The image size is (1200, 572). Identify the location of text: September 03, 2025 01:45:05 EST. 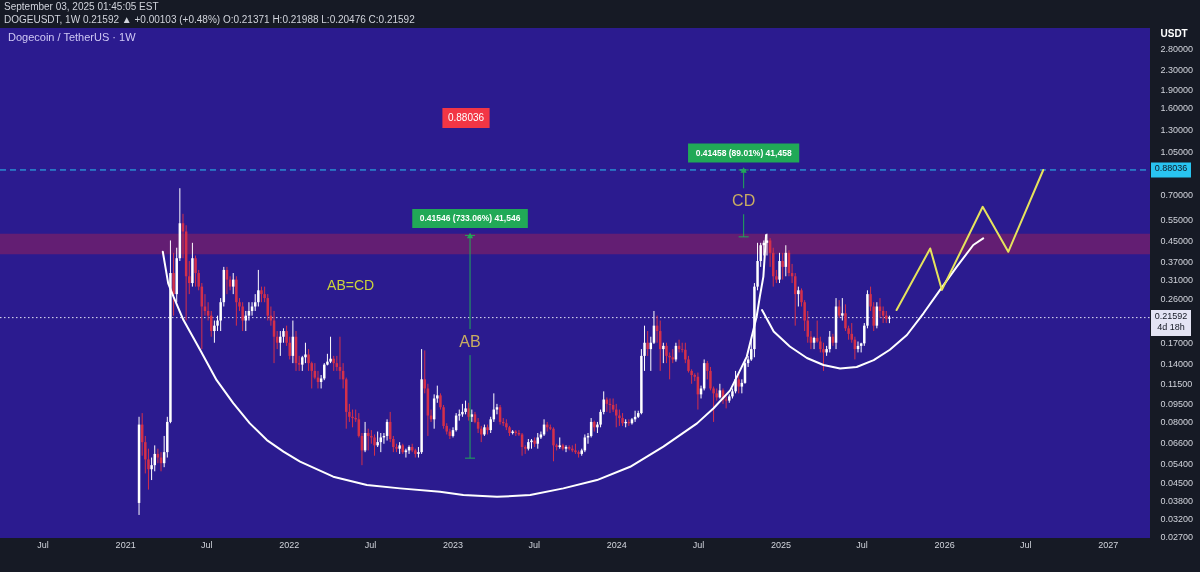
(81, 6).